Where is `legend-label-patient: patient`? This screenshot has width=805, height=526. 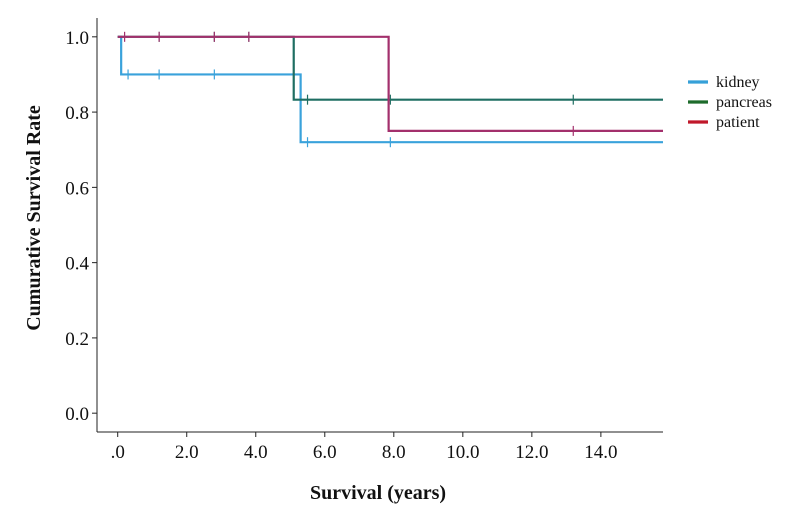
legend-label-patient: patient is located at coordinates (738, 122).